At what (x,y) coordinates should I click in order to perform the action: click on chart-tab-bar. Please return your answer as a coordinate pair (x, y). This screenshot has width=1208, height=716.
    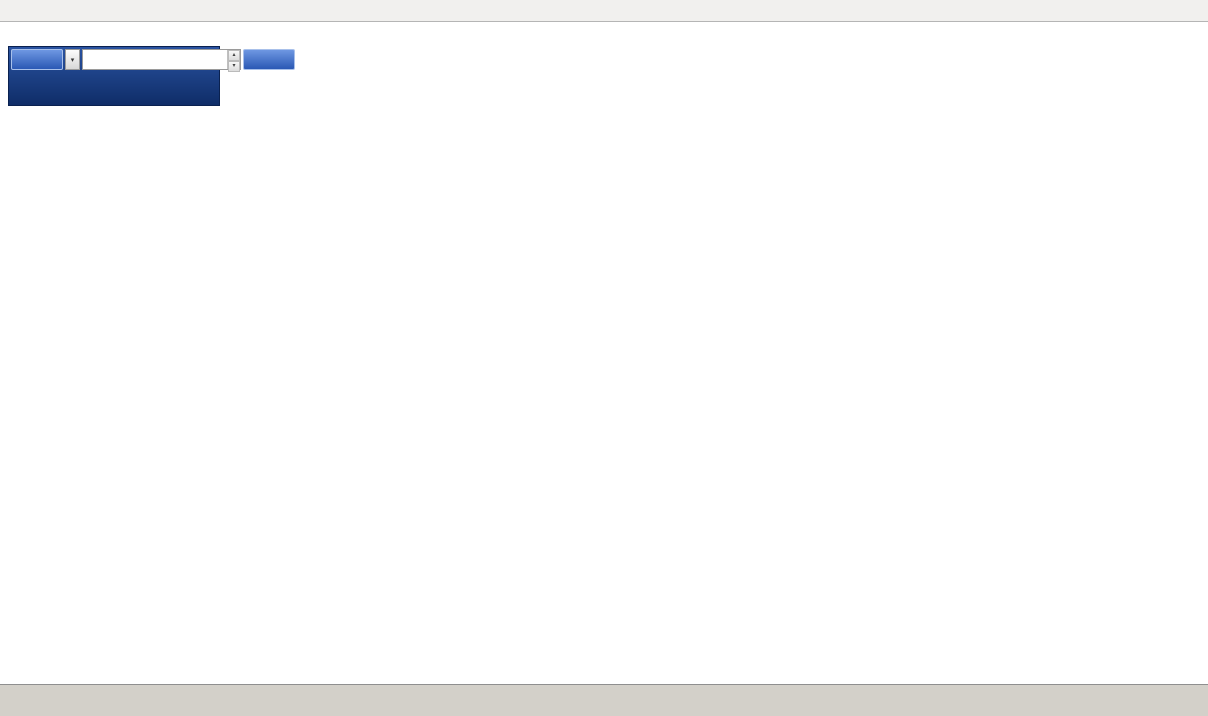
    Looking at the image, I should click on (604, 700).